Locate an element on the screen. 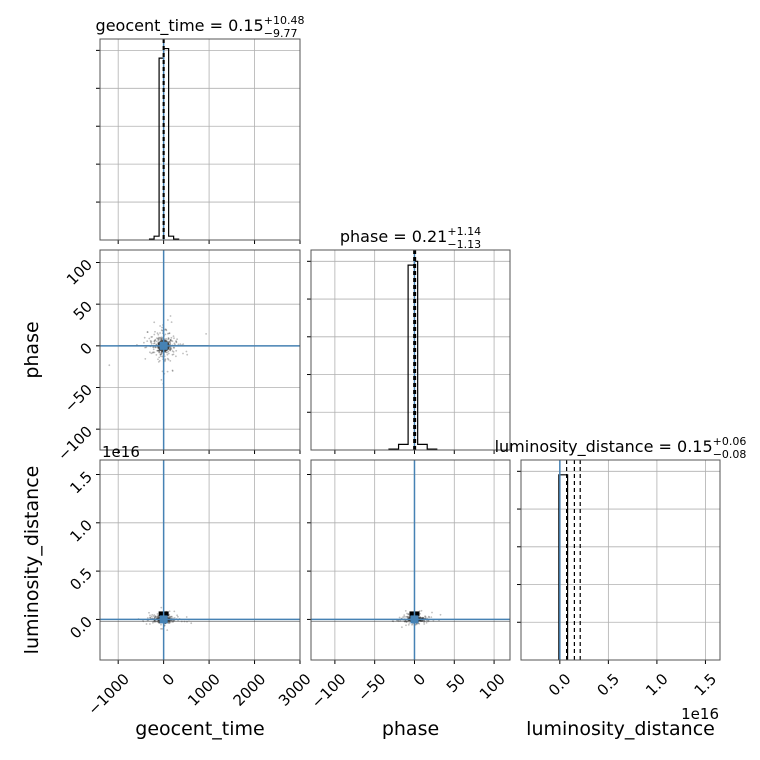 This screenshot has width=760, height=760. y-axis-title-luminosity_distance: luminosity_distance is located at coordinates (32, 560).